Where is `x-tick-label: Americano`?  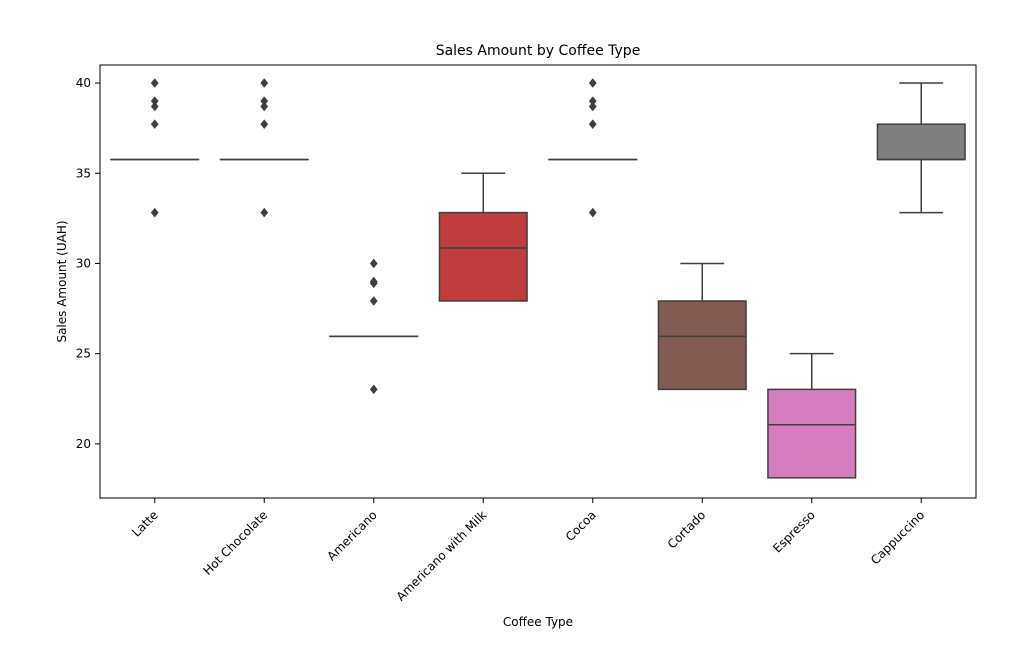
x-tick-label: Americano is located at coordinates (351, 535).